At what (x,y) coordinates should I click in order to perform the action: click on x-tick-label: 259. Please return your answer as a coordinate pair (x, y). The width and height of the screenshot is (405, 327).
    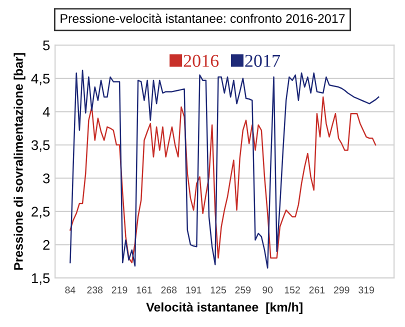
    Looking at the image, I should click on (243, 290).